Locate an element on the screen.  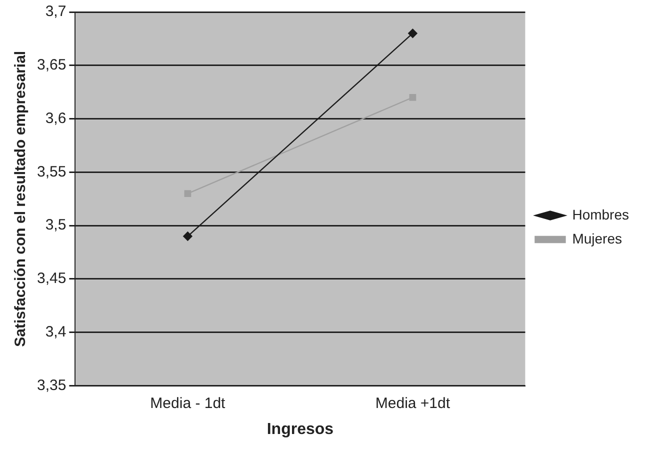
y-tick-label: 3,5 is located at coordinates (55, 225).